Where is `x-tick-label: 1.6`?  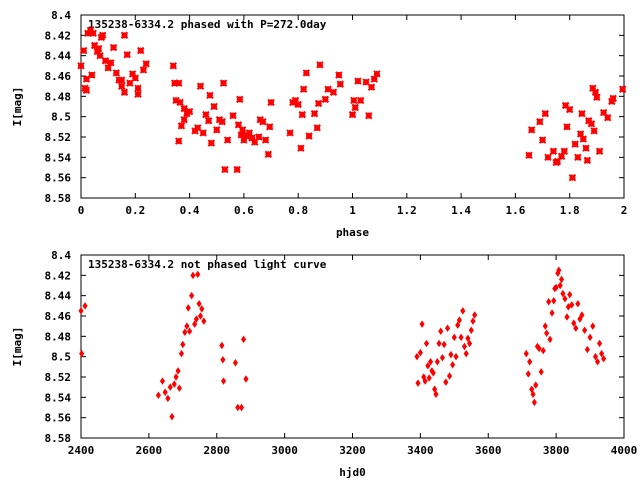 x-tick-label: 1.6 is located at coordinates (515, 210).